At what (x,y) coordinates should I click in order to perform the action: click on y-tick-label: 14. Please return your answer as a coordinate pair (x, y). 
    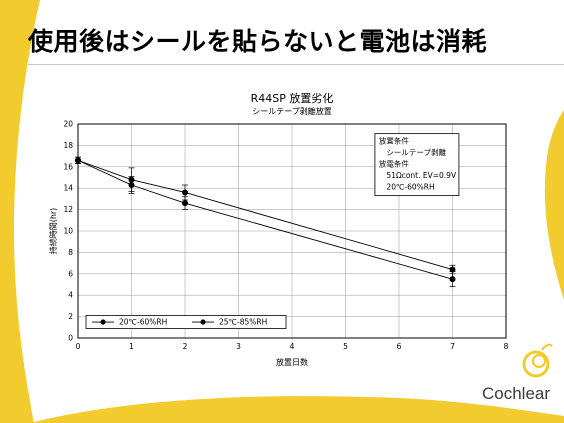
    Looking at the image, I should click on (68, 188).